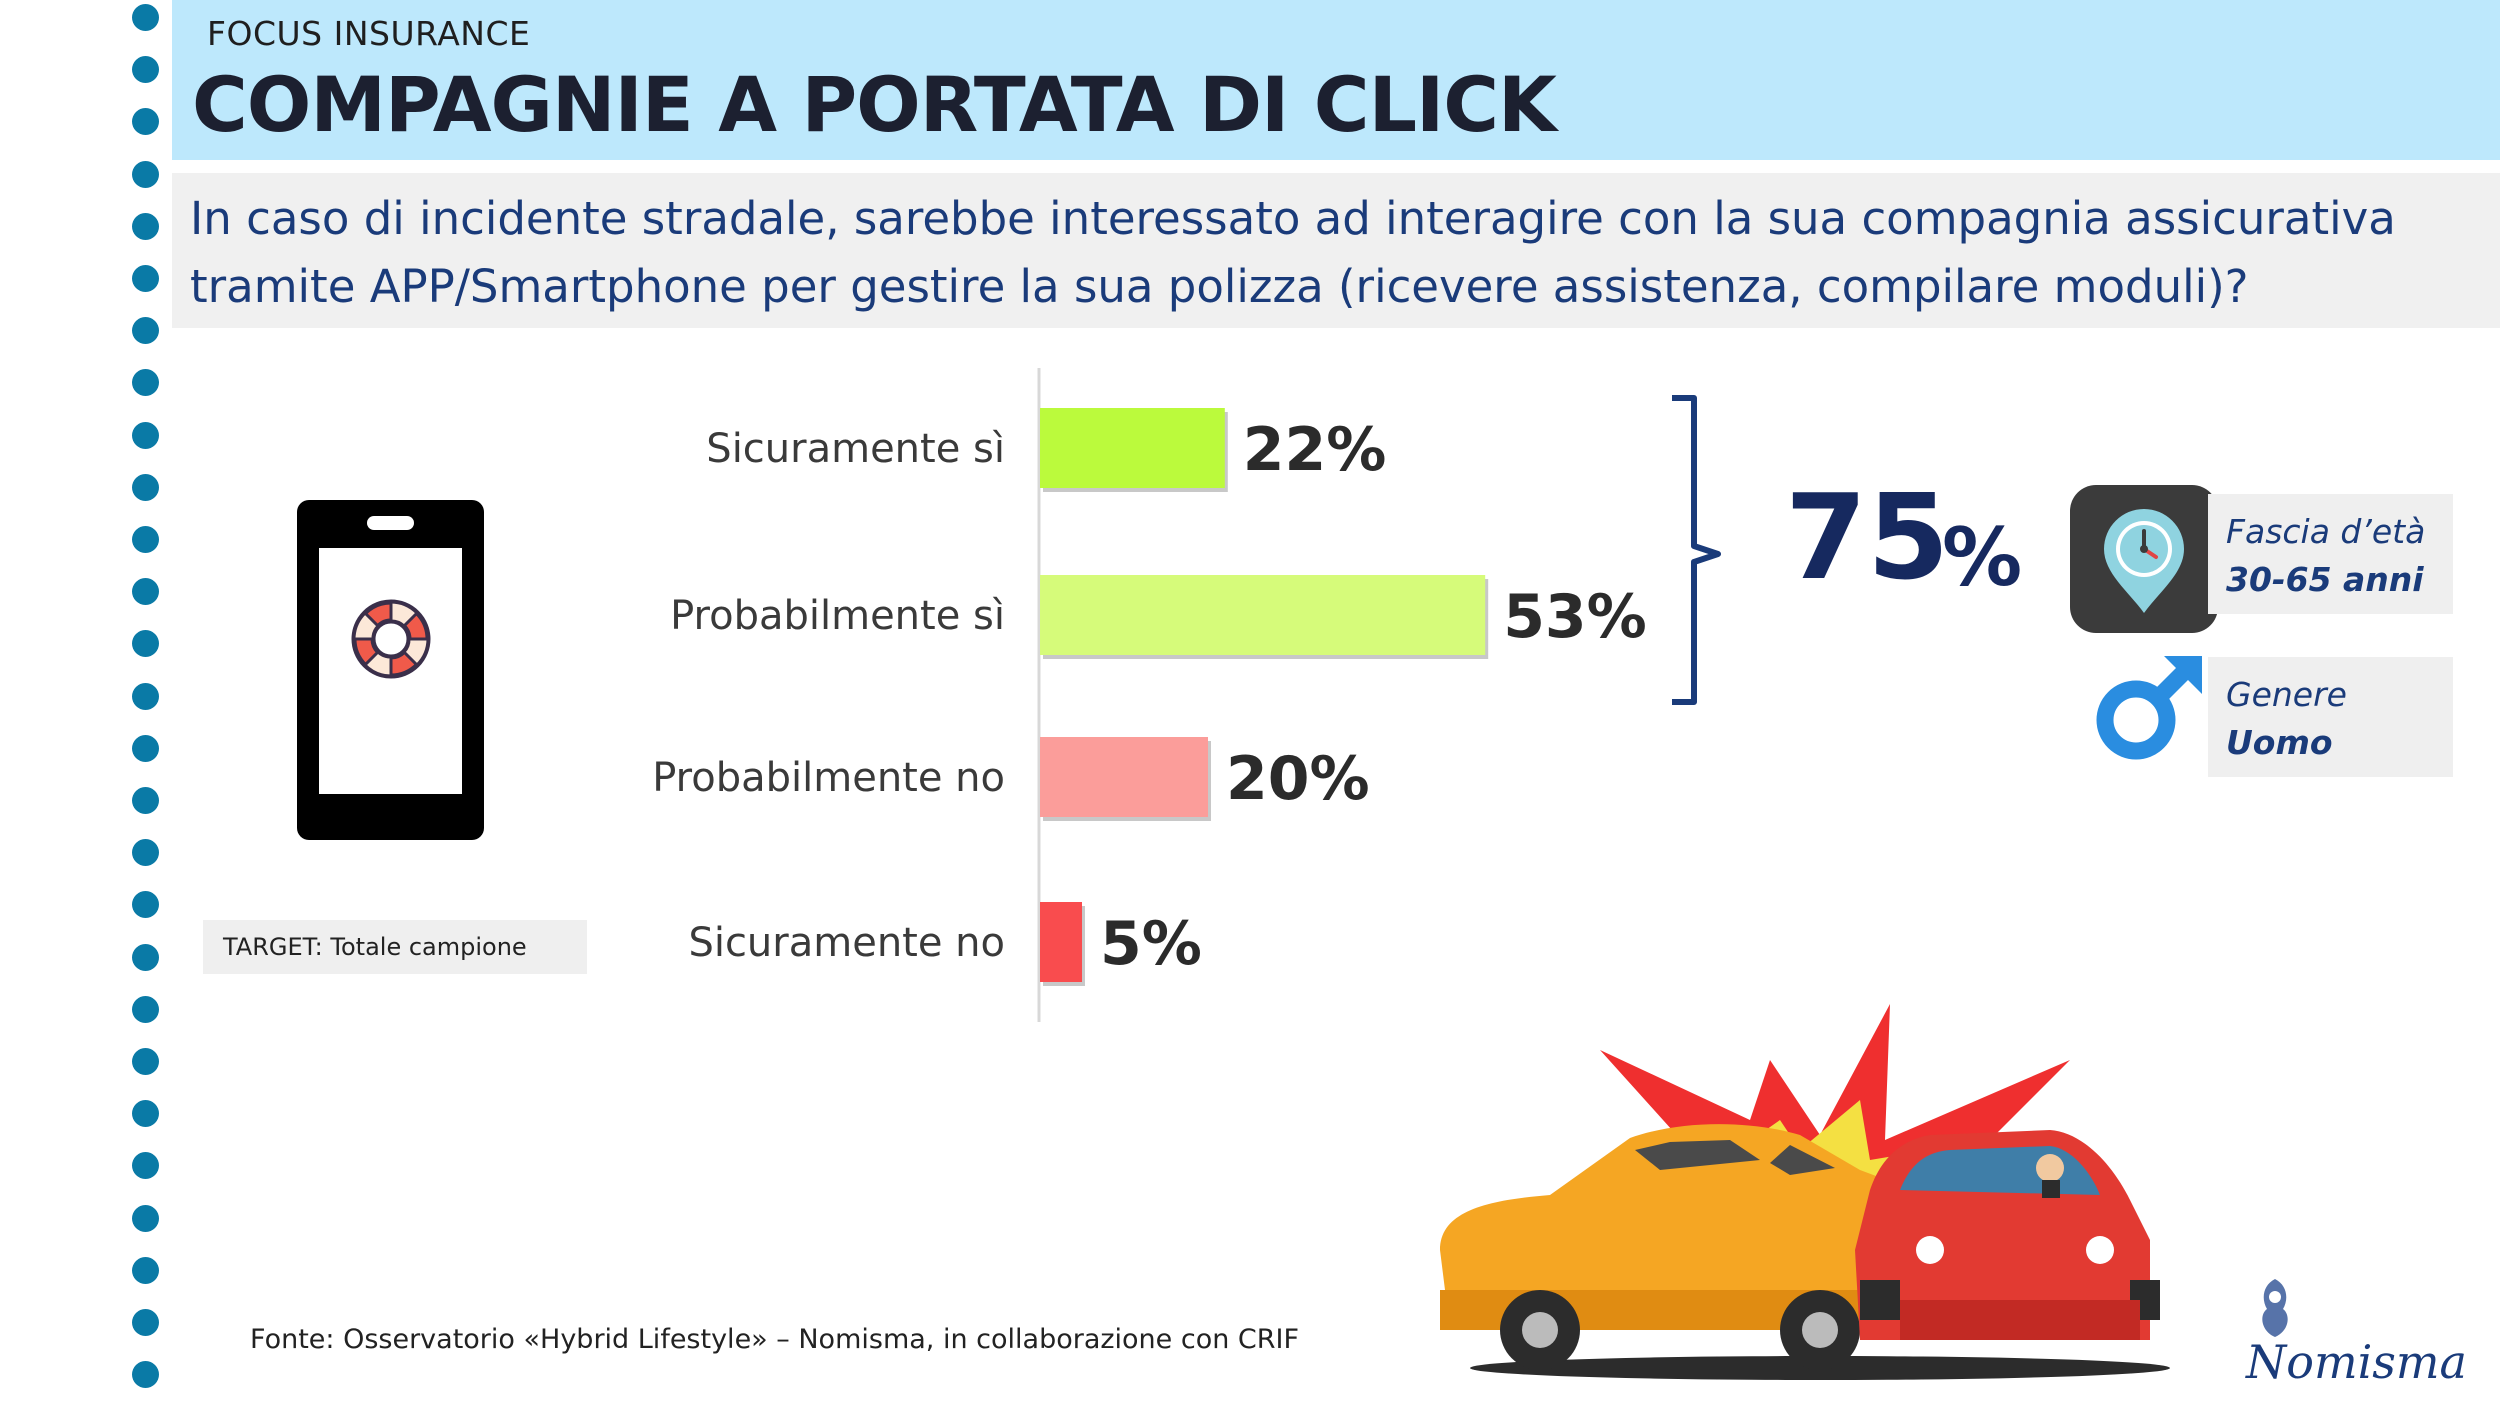  I want to click on bracket, so click(1696, 550).